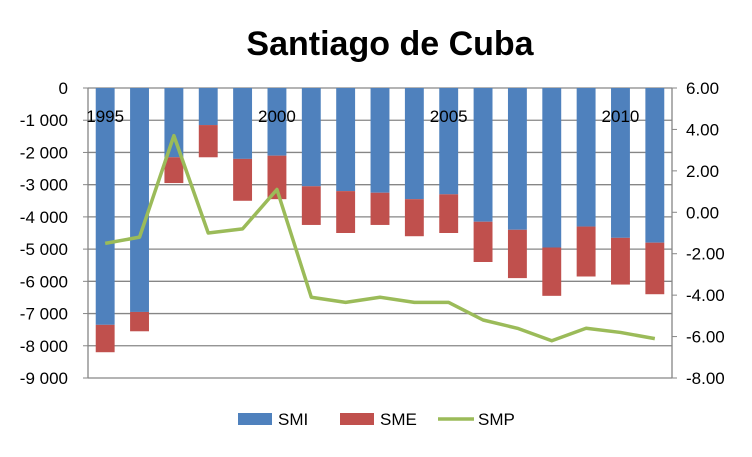  I want to click on x-tick-label: 2000, so click(277, 116).